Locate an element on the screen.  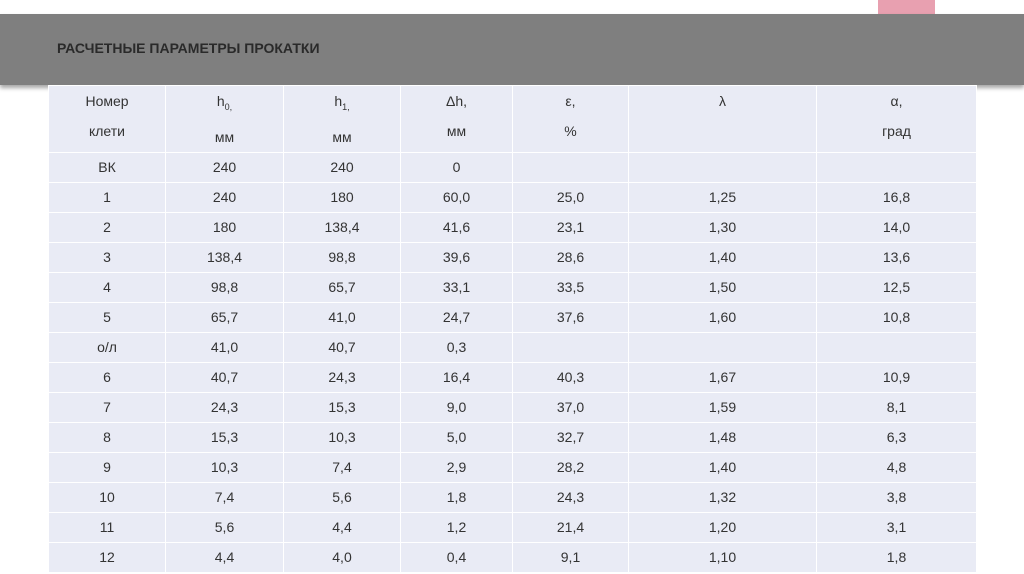
table-cell: 3 is located at coordinates (107, 257).